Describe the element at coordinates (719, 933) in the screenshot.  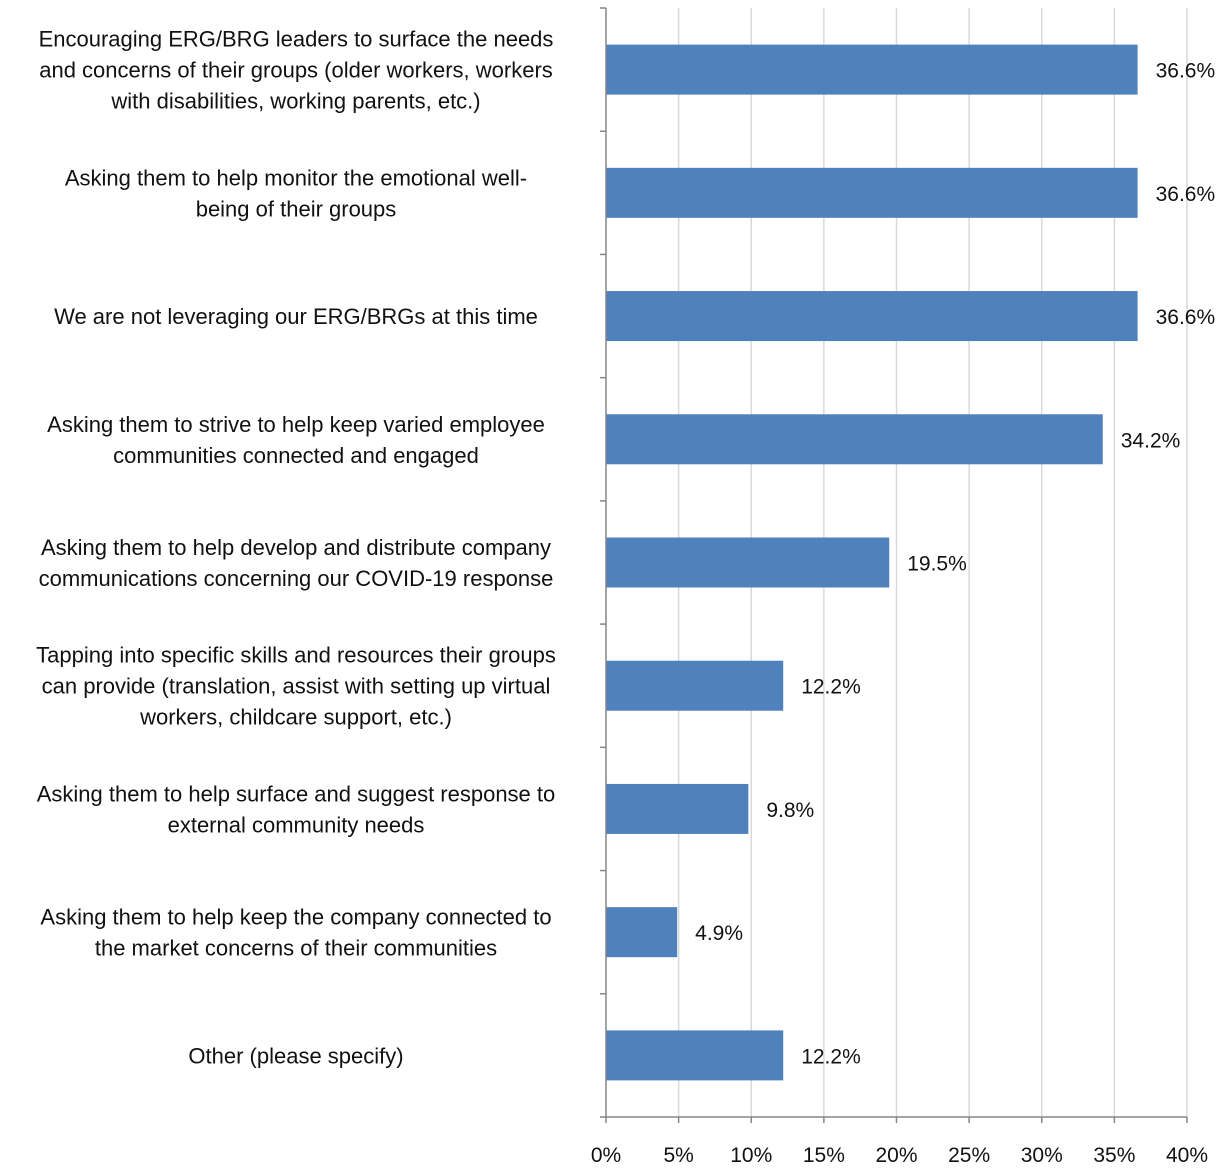
I see `data-label-7: 4.9%` at that location.